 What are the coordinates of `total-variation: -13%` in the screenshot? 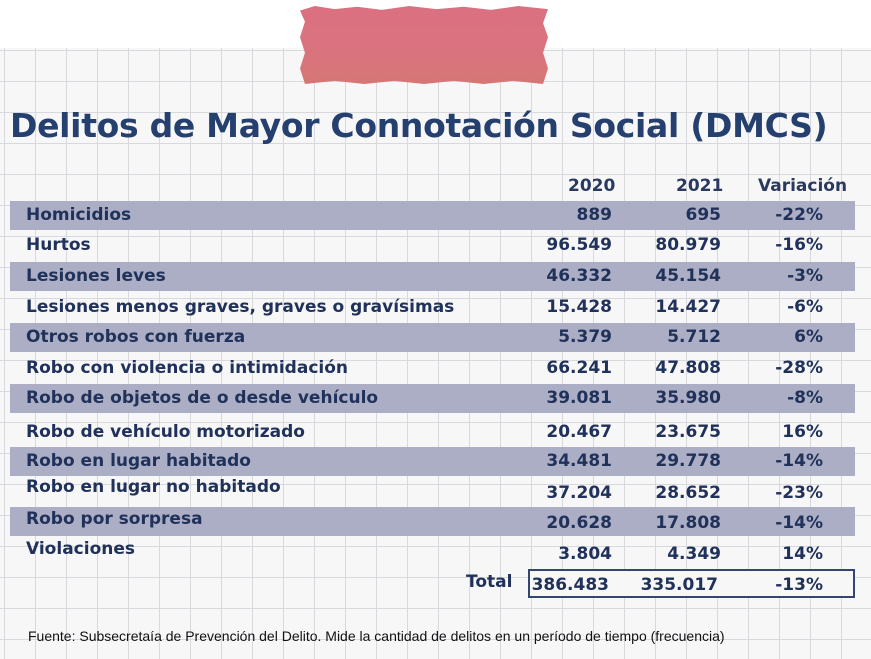 It's located at (799, 585).